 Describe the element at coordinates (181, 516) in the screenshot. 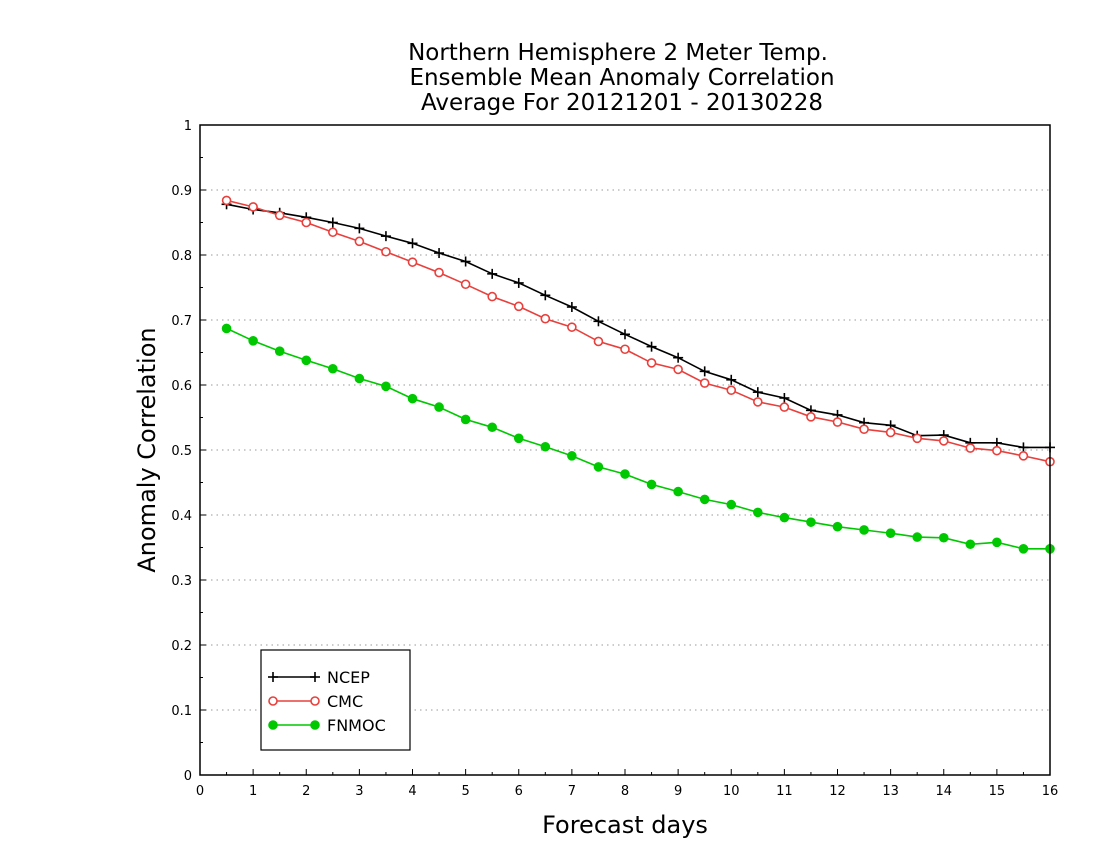

I see `y-tick-label: 0.4` at that location.